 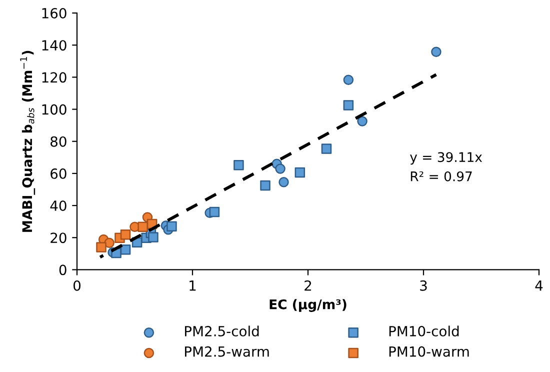 I want to click on y-tick-label: 120, so click(x=54, y=77).